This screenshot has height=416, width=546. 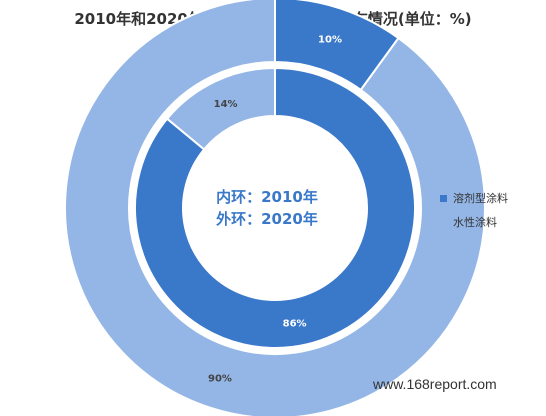 I want to click on legend-label-water: 水性涂料, so click(x=475, y=222).